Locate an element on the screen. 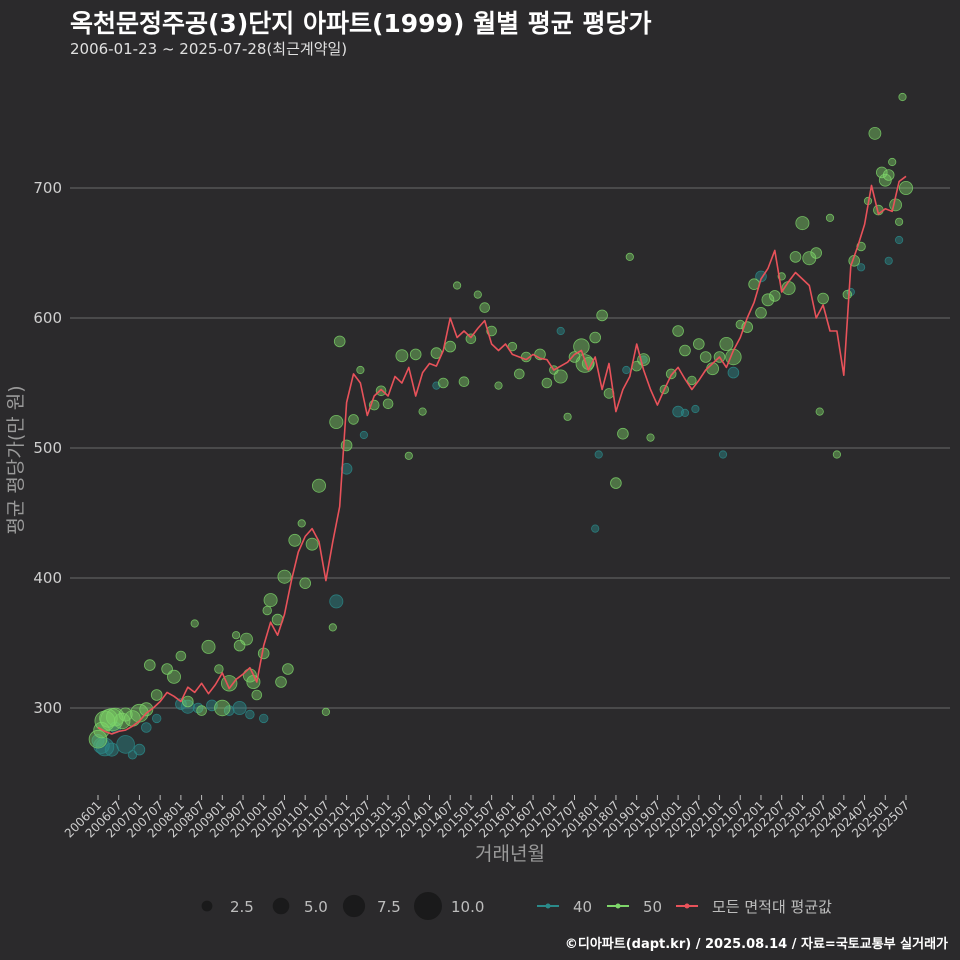 The width and height of the screenshot is (960, 960). y-tick-label: 600 is located at coordinates (47, 318).